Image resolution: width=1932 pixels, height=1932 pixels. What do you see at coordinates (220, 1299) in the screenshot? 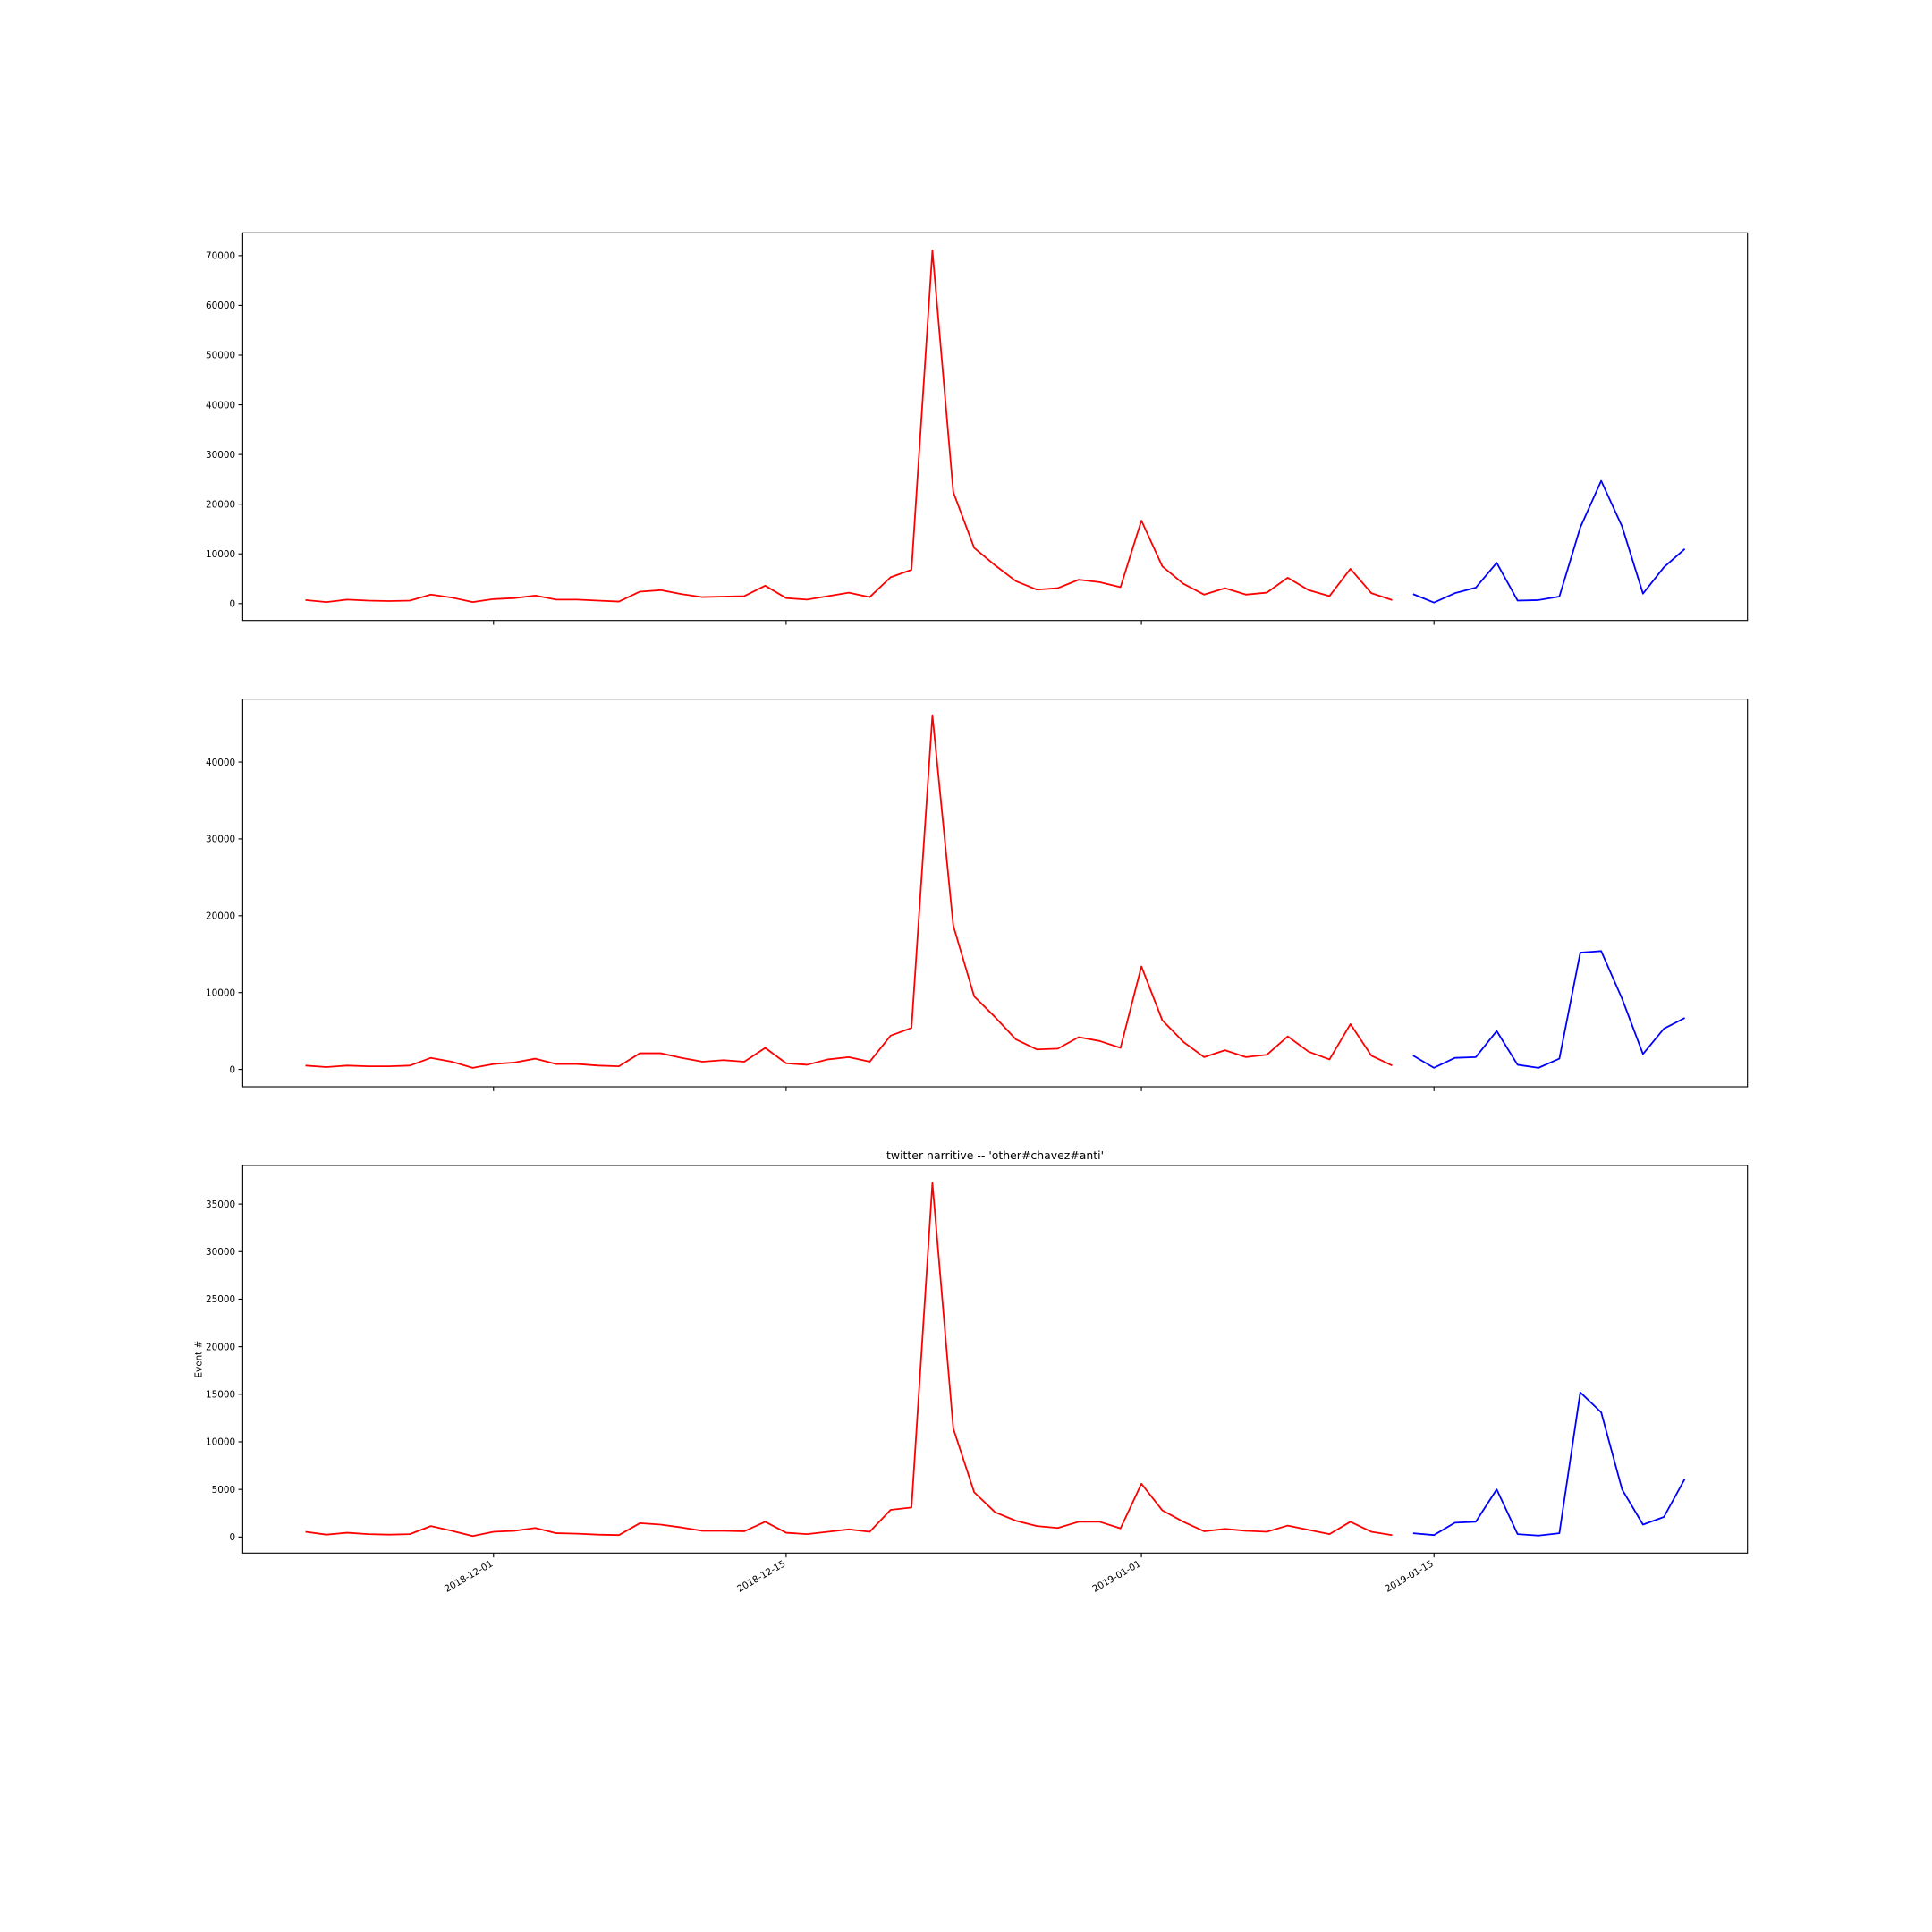
I see `y-tick-label: 25000` at bounding box center [220, 1299].